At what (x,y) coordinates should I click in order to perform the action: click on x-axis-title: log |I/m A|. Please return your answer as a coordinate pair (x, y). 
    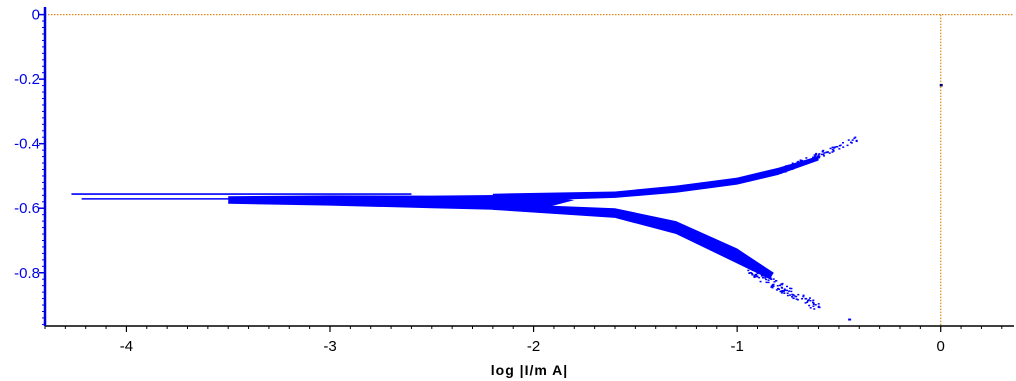
    Looking at the image, I should click on (529, 370).